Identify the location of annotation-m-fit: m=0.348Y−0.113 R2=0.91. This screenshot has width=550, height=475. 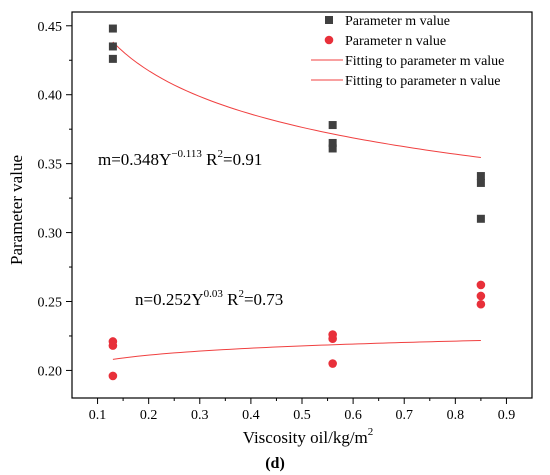
(180, 158).